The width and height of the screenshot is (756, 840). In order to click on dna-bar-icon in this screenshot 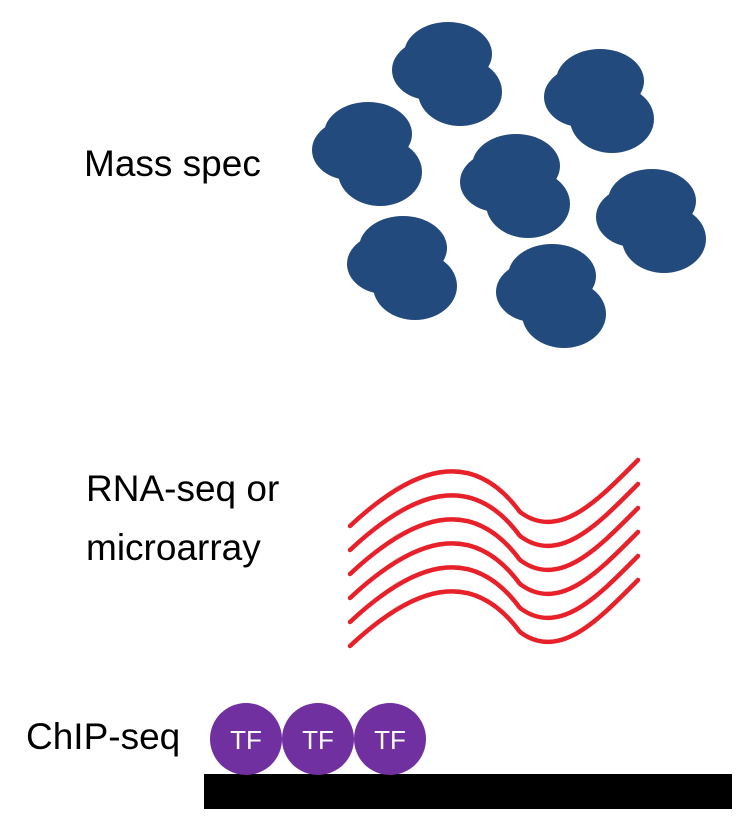, I will do `click(468, 791)`.